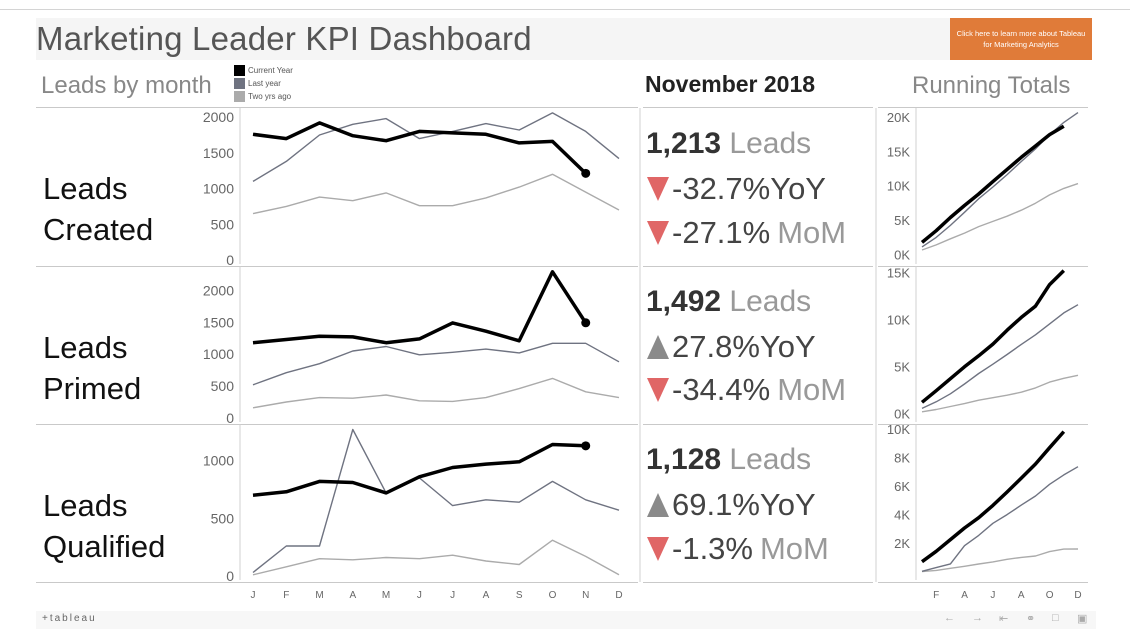 The width and height of the screenshot is (1130, 640). Describe the element at coordinates (902, 543) in the screenshot. I see `y-tick-label: 2K` at that location.